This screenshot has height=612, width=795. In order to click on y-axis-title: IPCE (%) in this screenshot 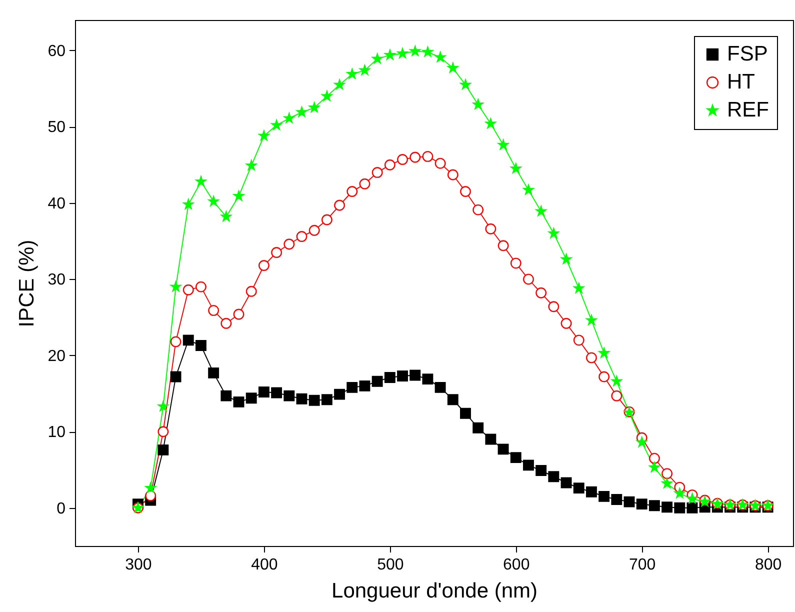, I will do `click(27, 284)`.